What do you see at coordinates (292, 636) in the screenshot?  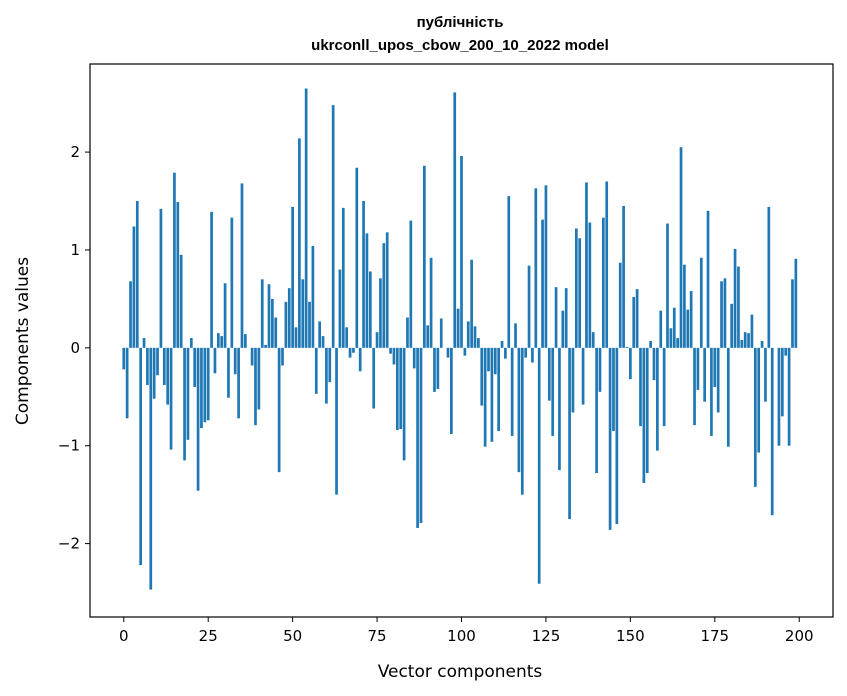 I see `x-tick-label: 50` at bounding box center [292, 636].